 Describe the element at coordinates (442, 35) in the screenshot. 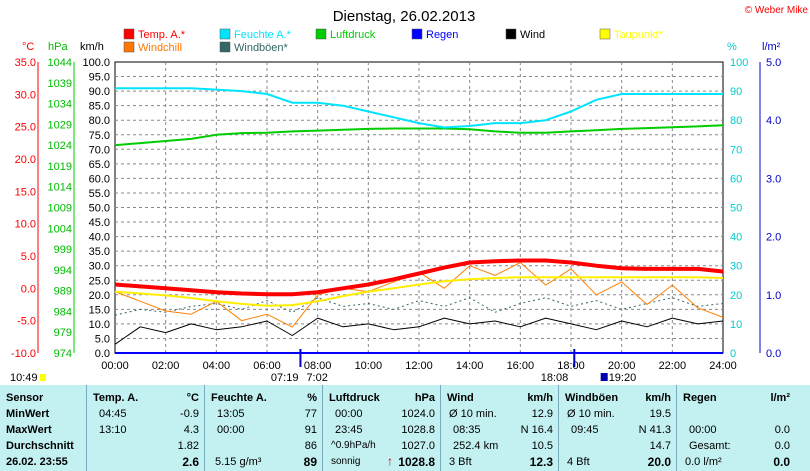

I see `legend-label-3: Regen` at that location.